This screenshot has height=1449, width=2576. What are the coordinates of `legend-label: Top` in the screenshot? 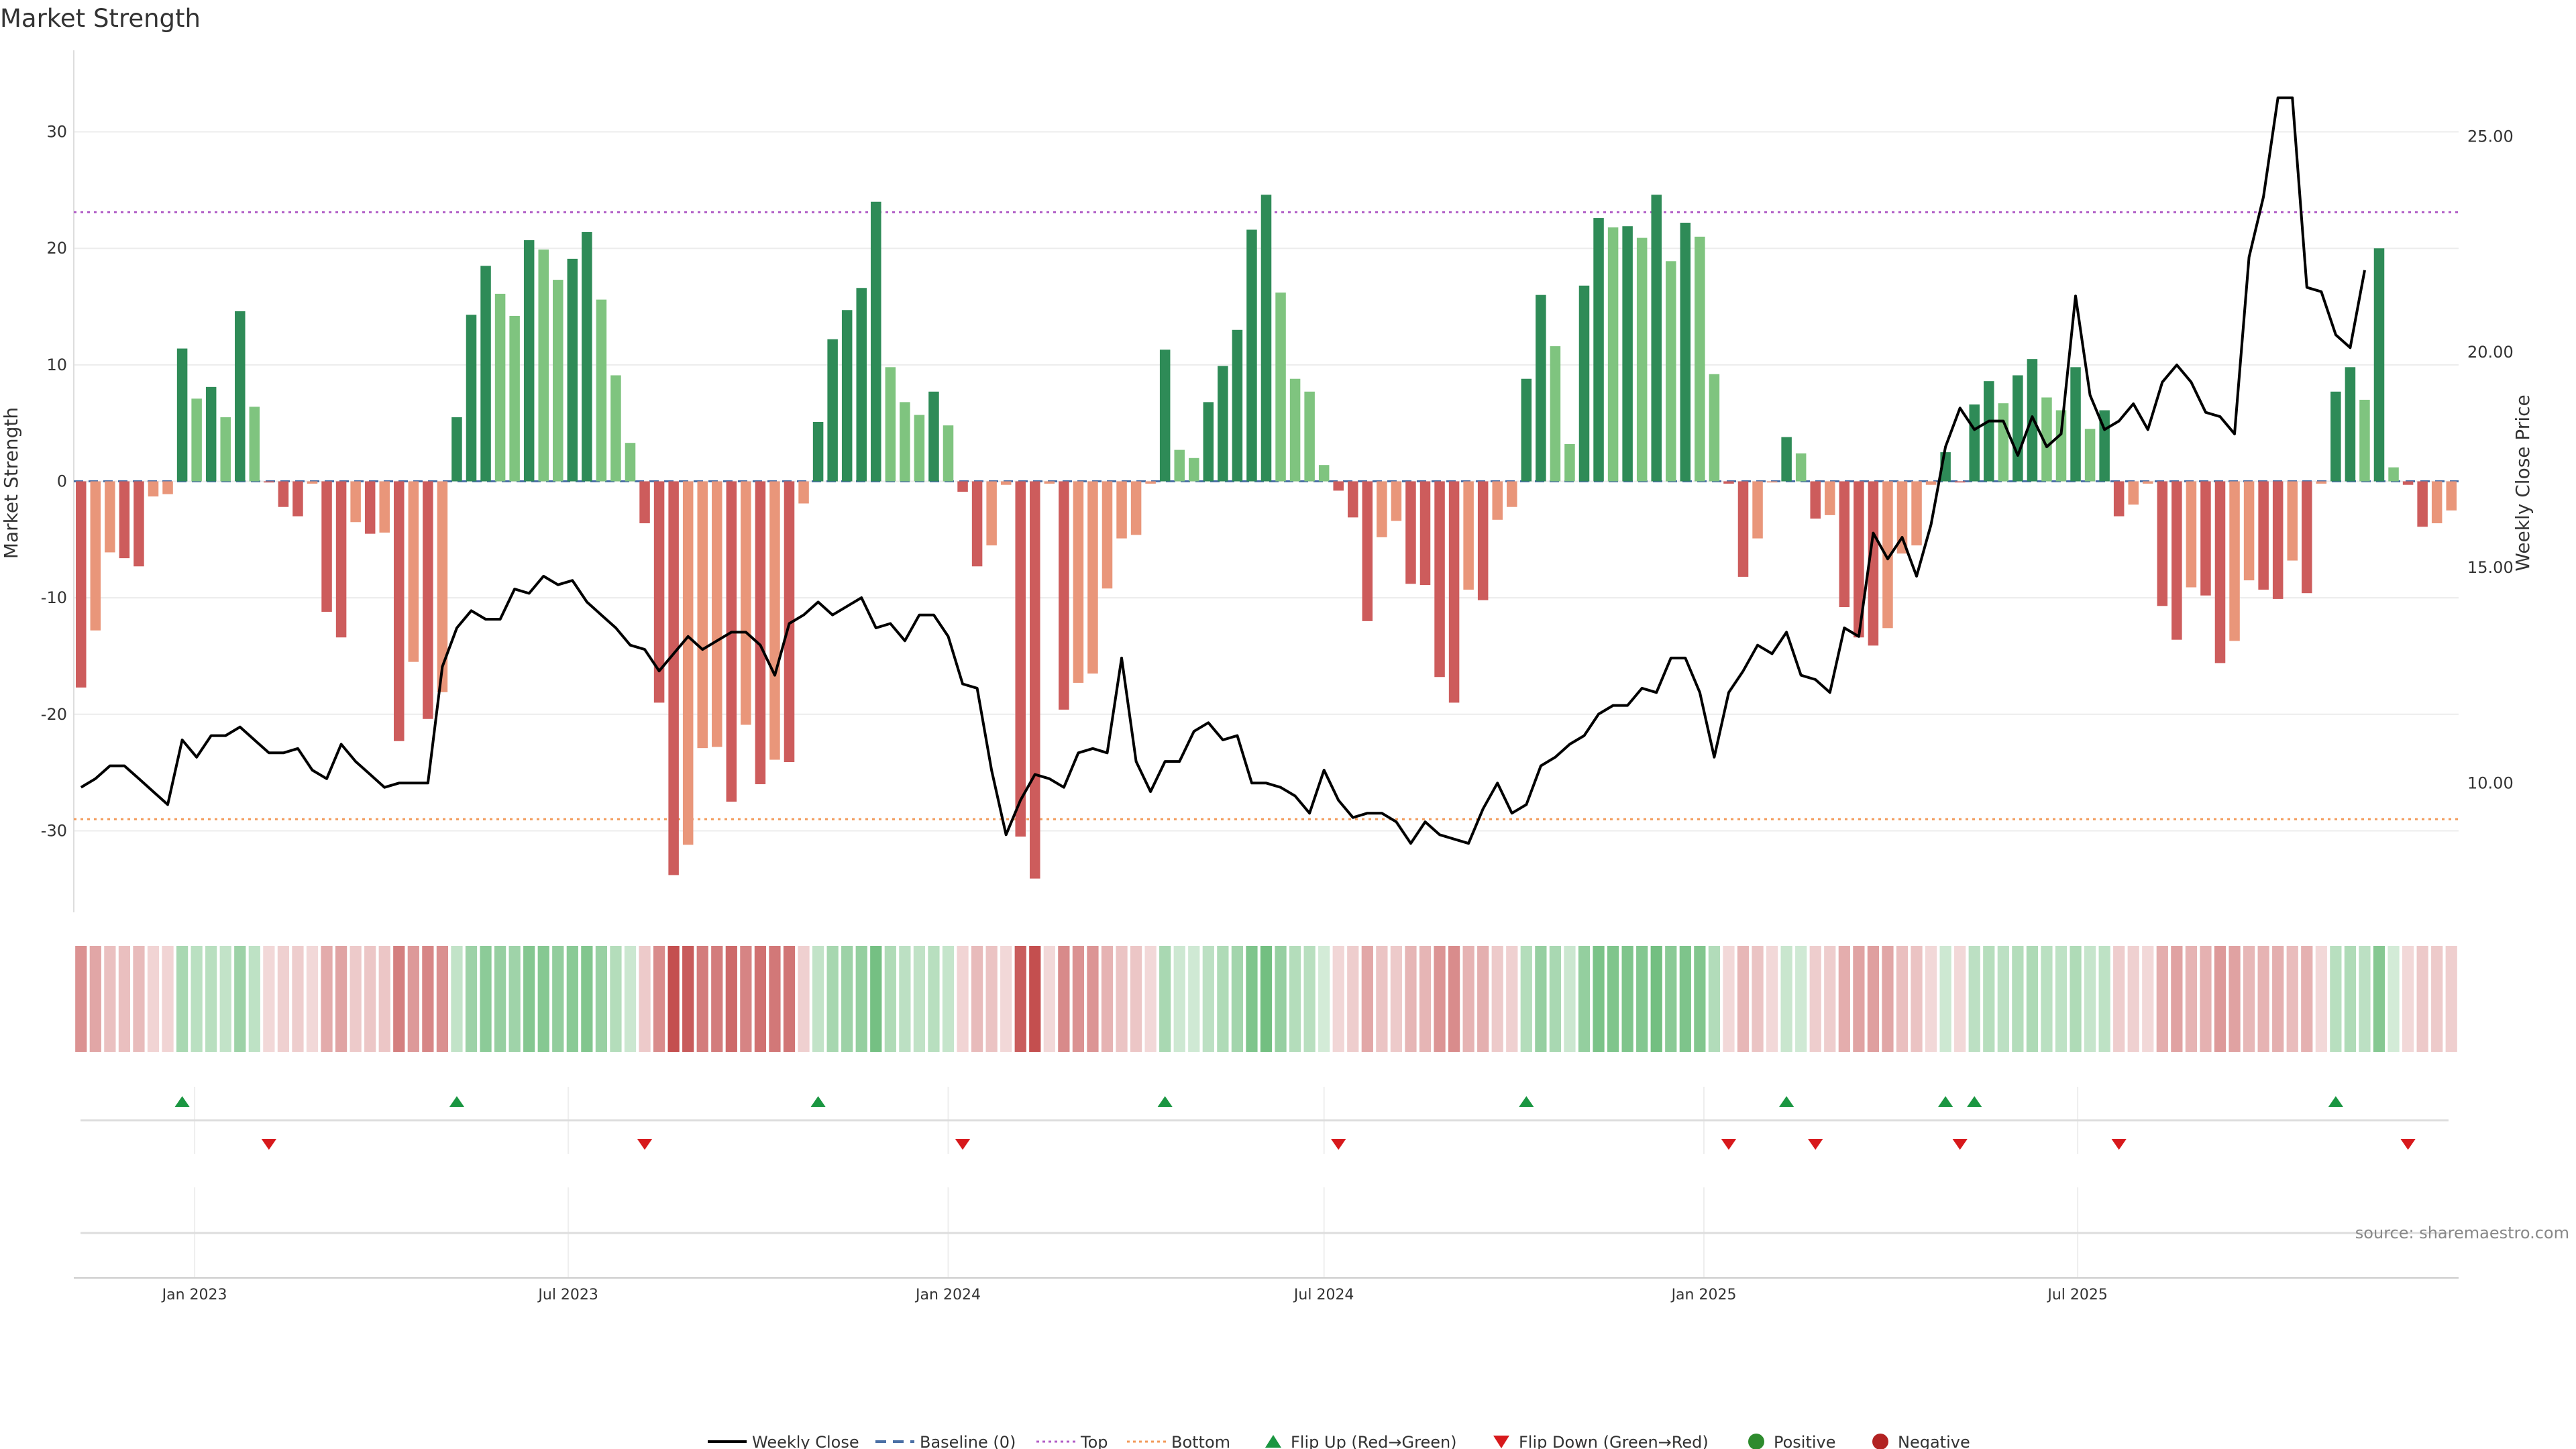 It's located at (1094, 1441).